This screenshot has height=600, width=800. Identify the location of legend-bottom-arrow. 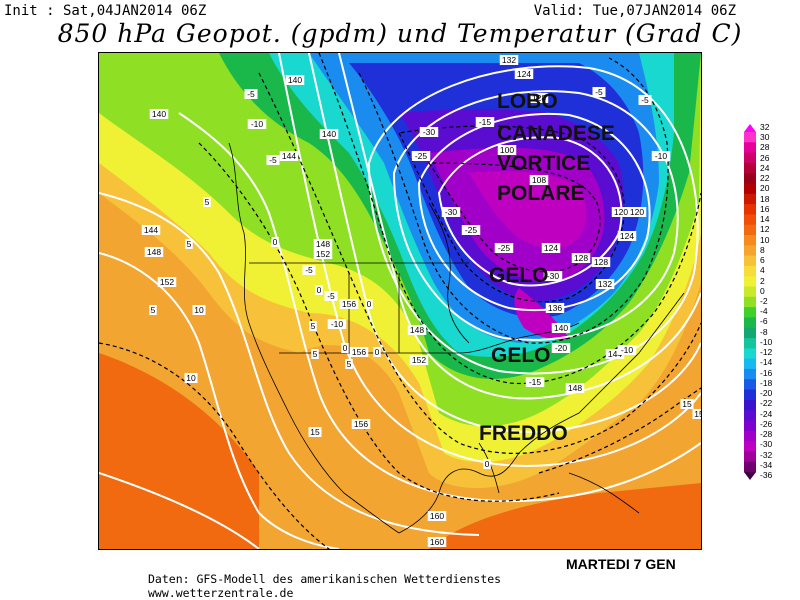
(750, 476).